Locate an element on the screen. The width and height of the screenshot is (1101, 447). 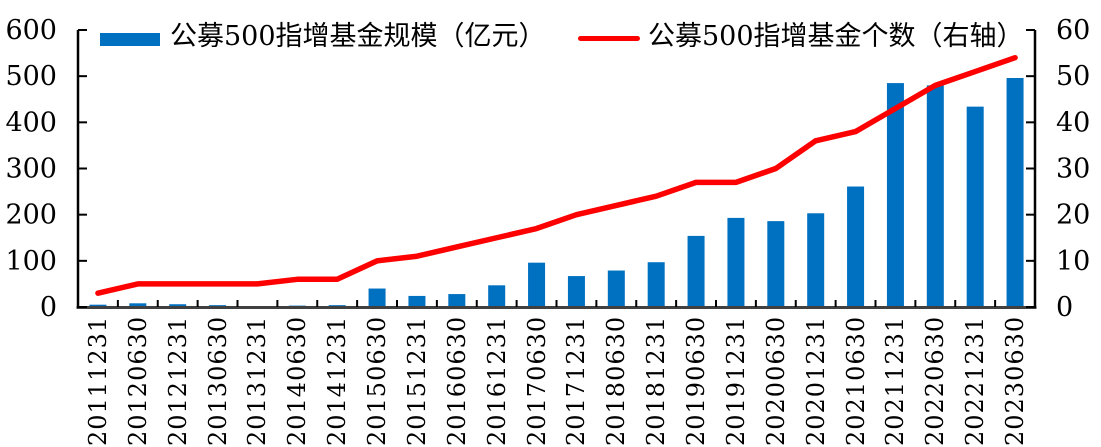
x-axis-label: 20210630 is located at coordinates (855, 380).